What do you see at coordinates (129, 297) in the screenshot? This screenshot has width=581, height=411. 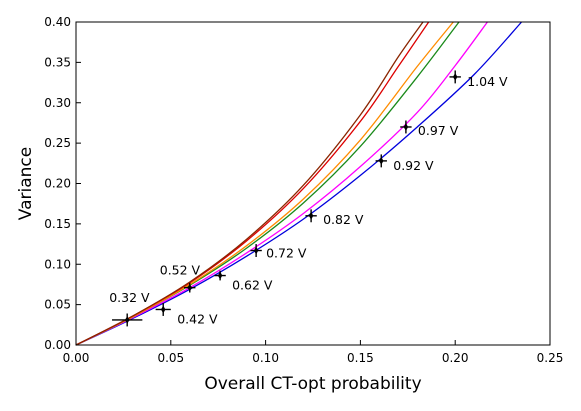 I see `point-label: 0.32 V` at bounding box center [129, 297].